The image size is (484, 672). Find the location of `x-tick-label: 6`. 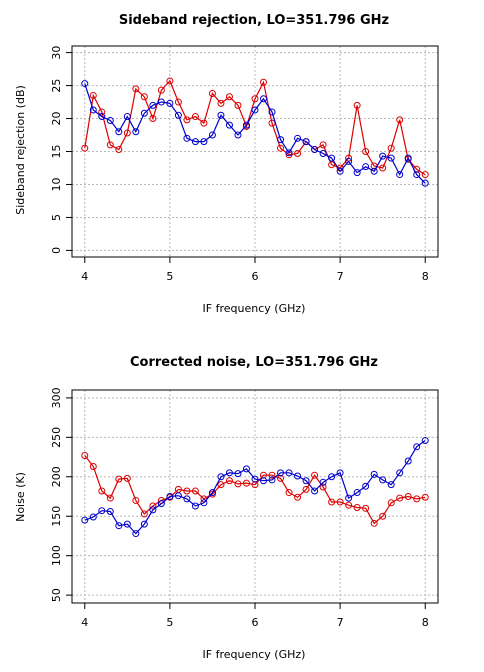

x-tick-label: 6 is located at coordinates (255, 276).